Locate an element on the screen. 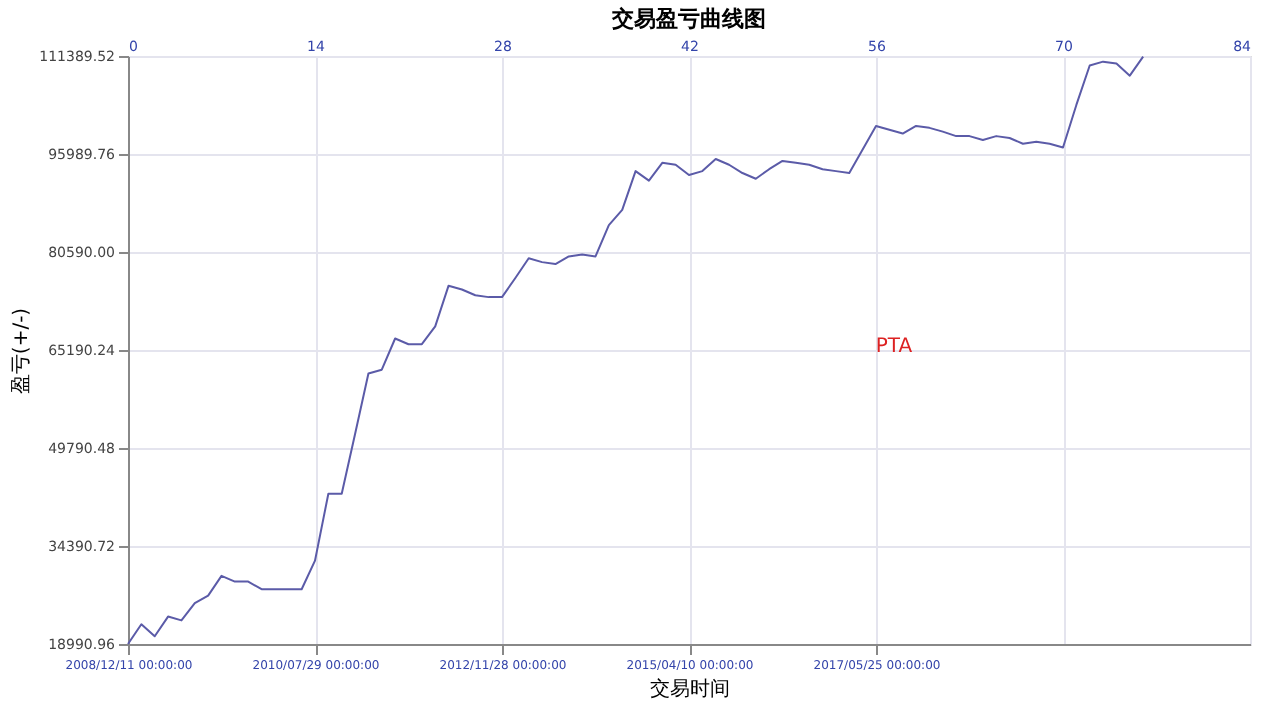 Image resolution: width=1280 pixels, height=706 pixels. chart-title: 交易盈亏曲线图 is located at coordinates (688, 19).